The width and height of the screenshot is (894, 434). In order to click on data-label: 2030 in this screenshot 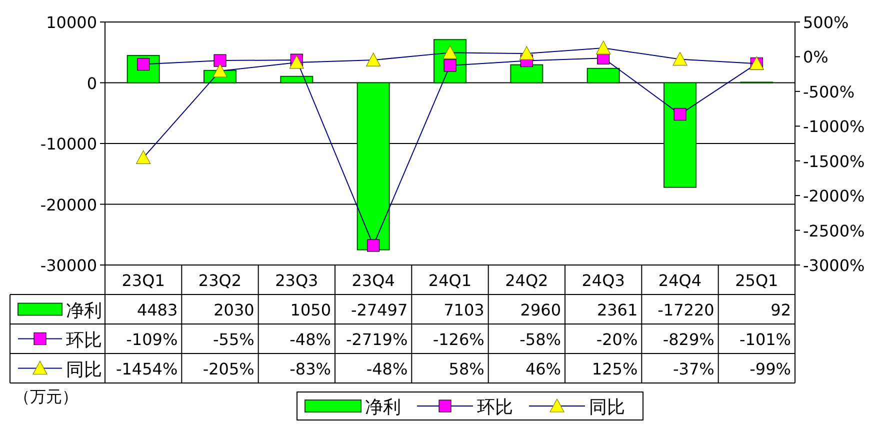, I will do `click(234, 310)`.